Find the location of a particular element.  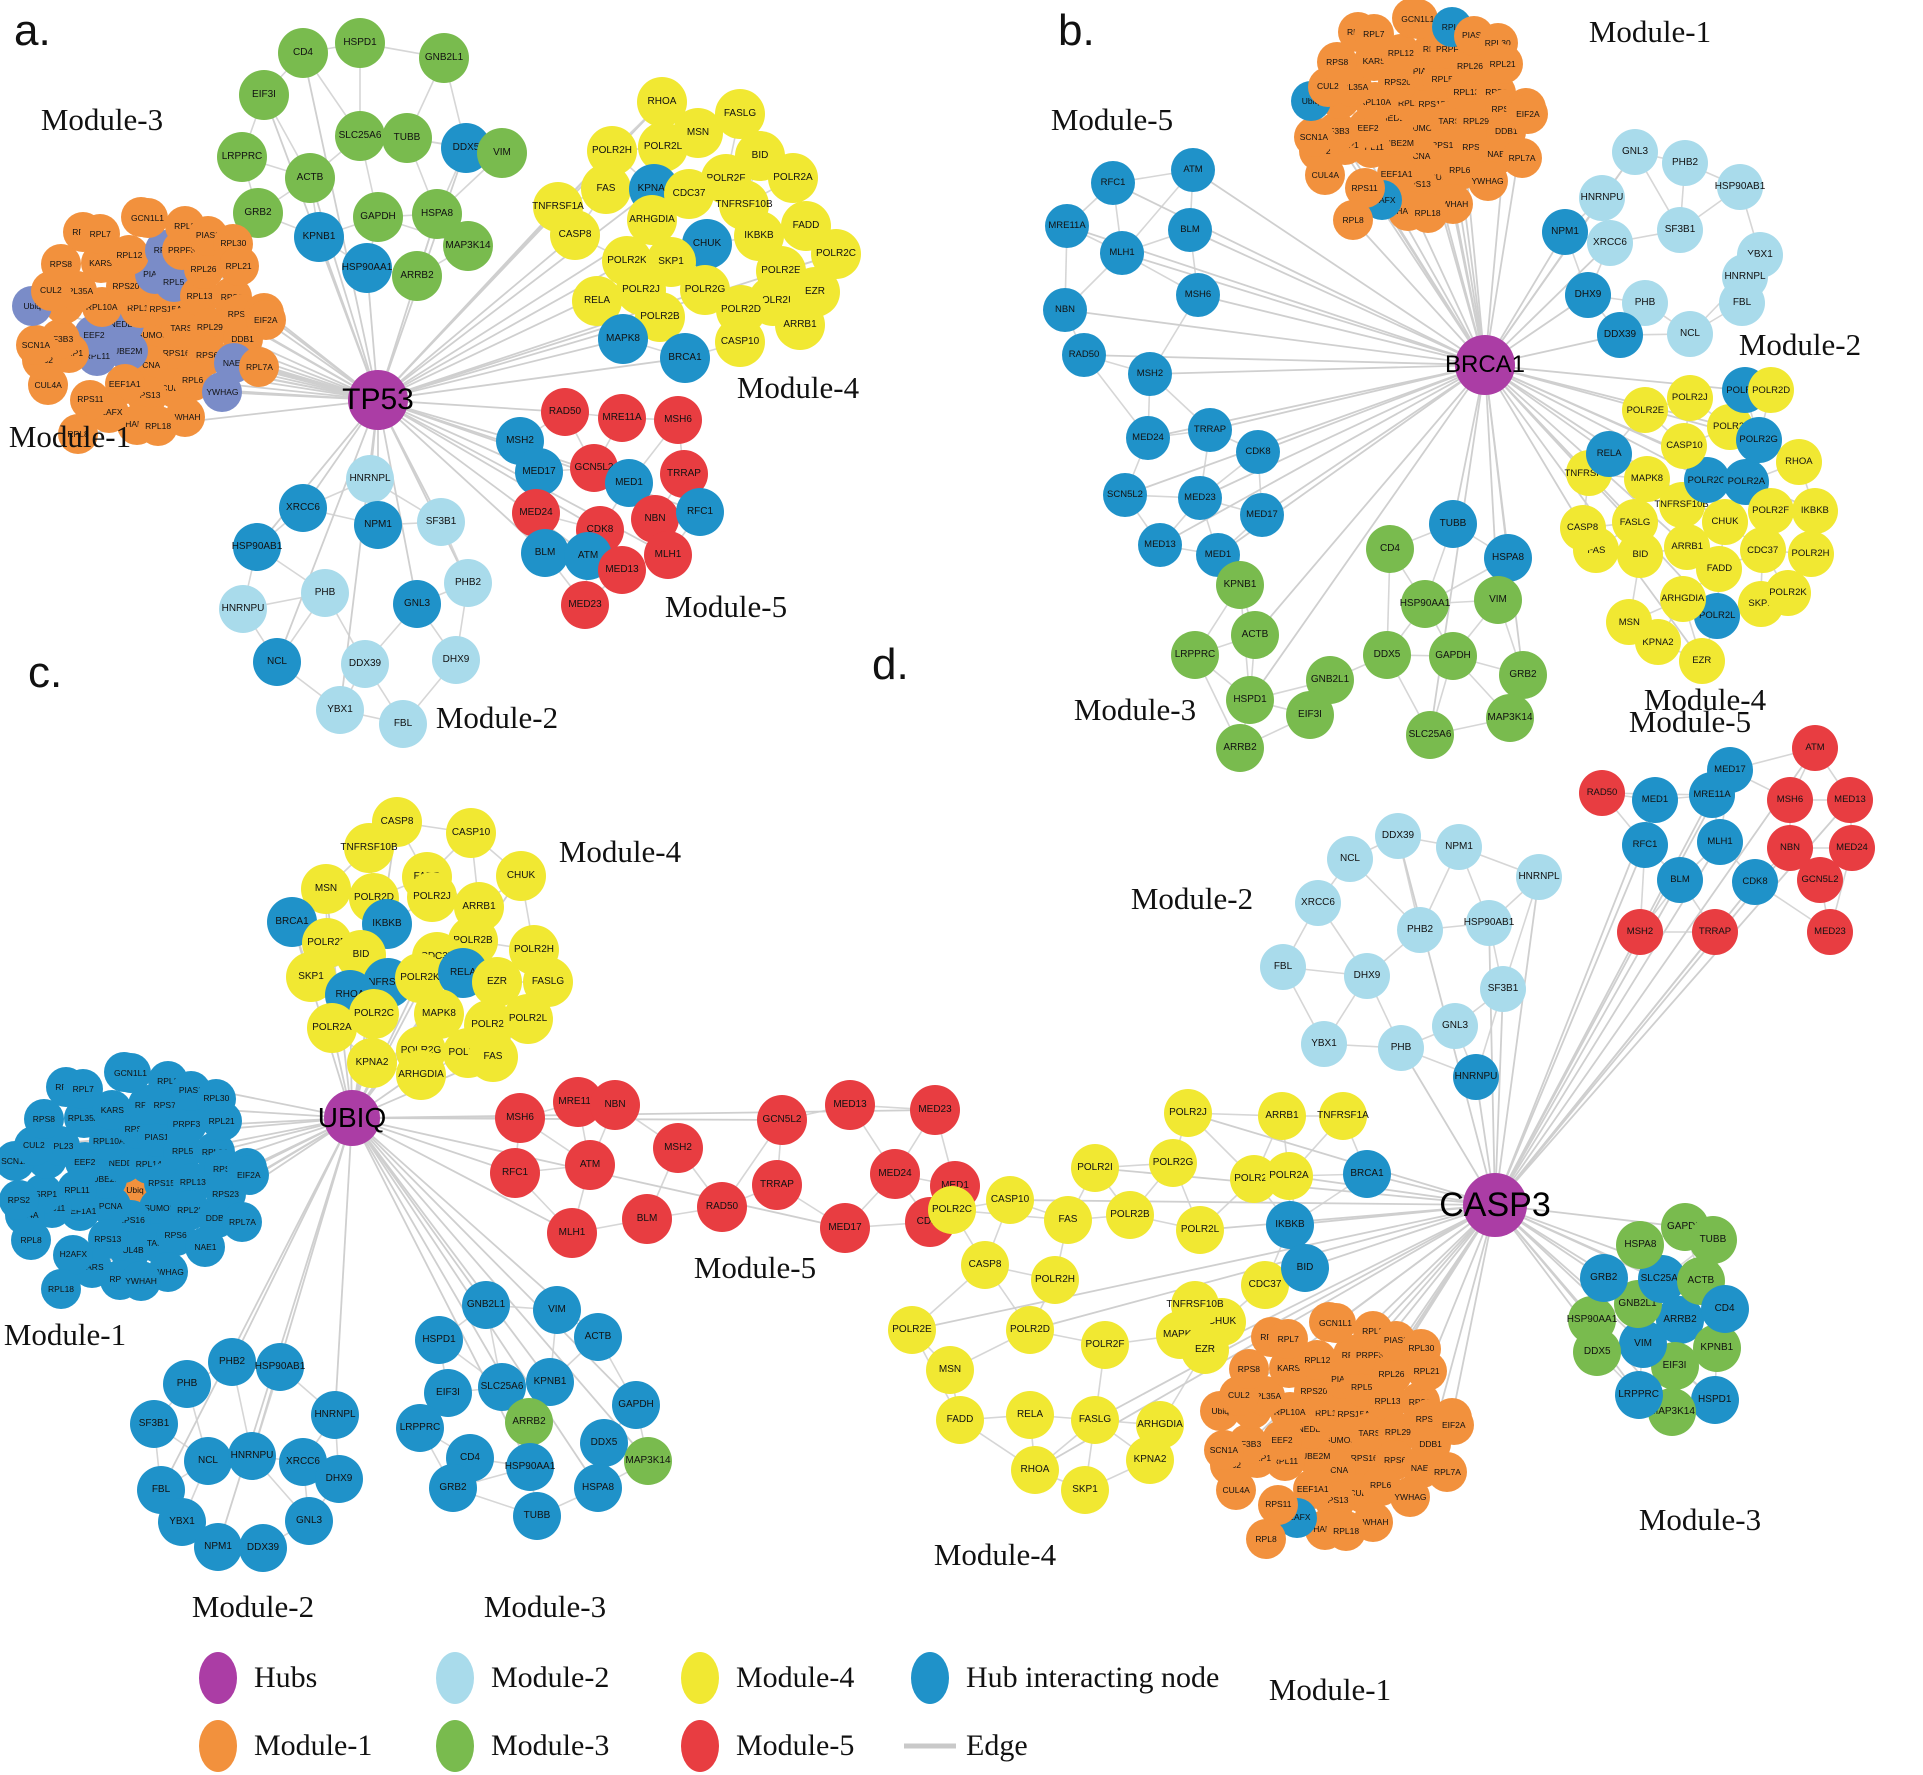

node-chuk: CHUK is located at coordinates (1725, 522).